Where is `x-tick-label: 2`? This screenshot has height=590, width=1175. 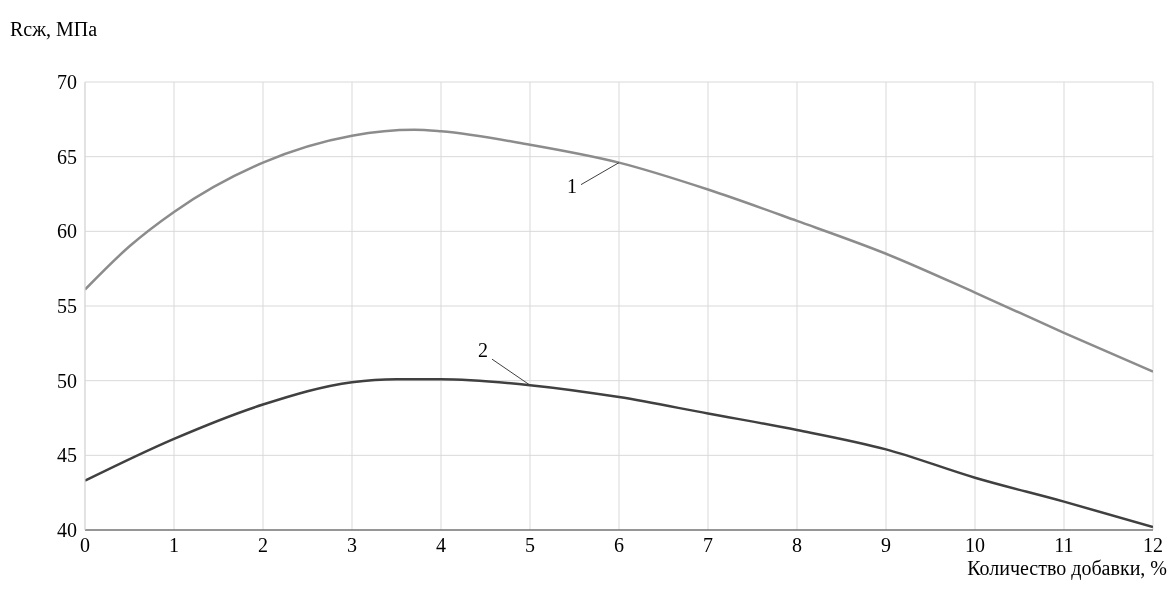 x-tick-label: 2 is located at coordinates (263, 545).